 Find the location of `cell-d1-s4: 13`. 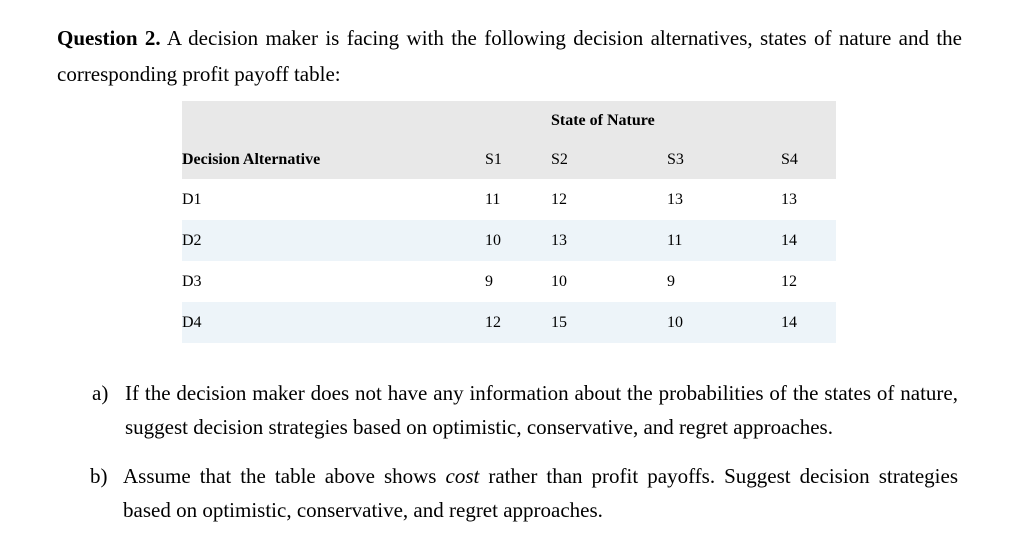

cell-d1-s4: 13 is located at coordinates (789, 199).